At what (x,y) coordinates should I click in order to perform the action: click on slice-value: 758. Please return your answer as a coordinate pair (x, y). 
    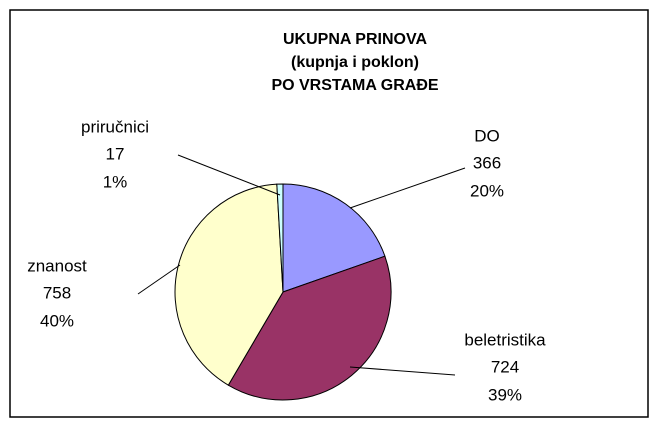
    Looking at the image, I should click on (57, 292).